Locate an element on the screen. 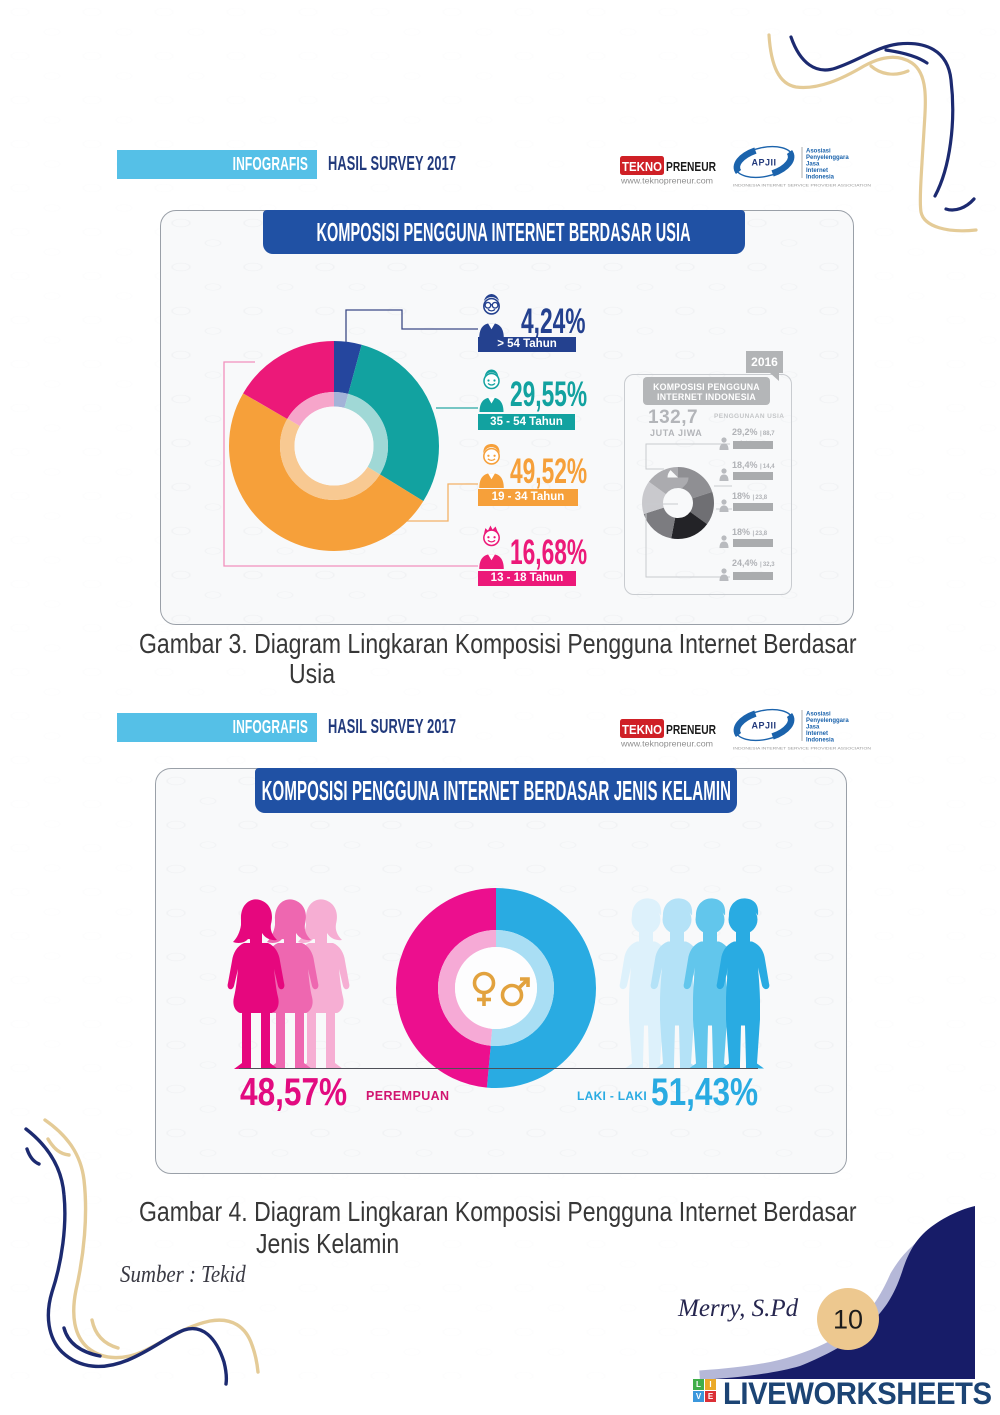 Image resolution: width=1000 pixels, height=1415 pixels. svg-text: 10 is located at coordinates (848, 1320).